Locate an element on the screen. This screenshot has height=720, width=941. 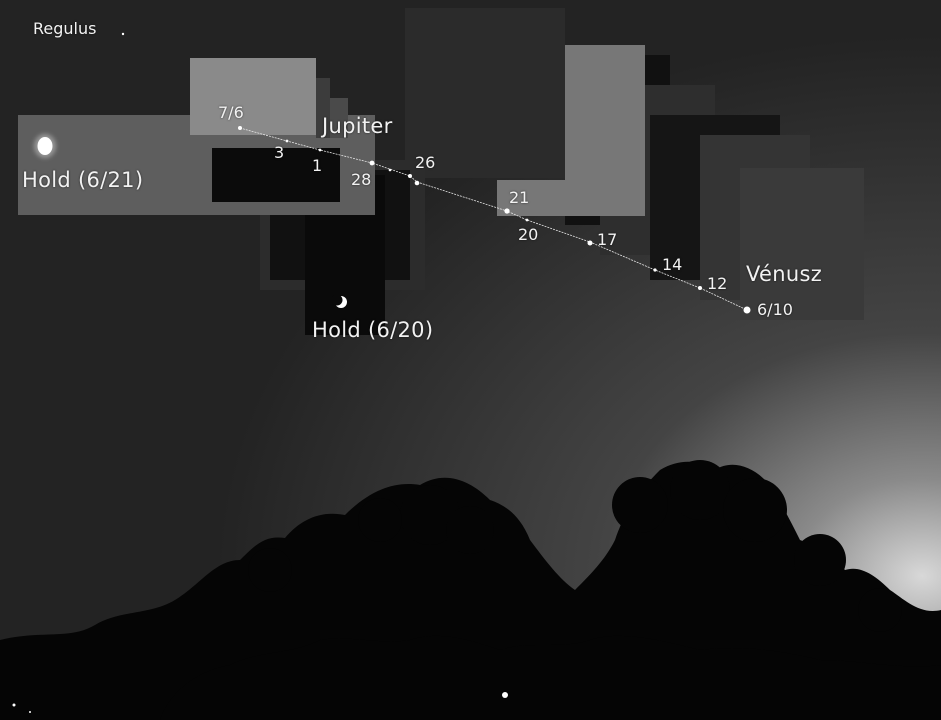
jupiter-label: Jupiter is located at coordinates (357, 126).